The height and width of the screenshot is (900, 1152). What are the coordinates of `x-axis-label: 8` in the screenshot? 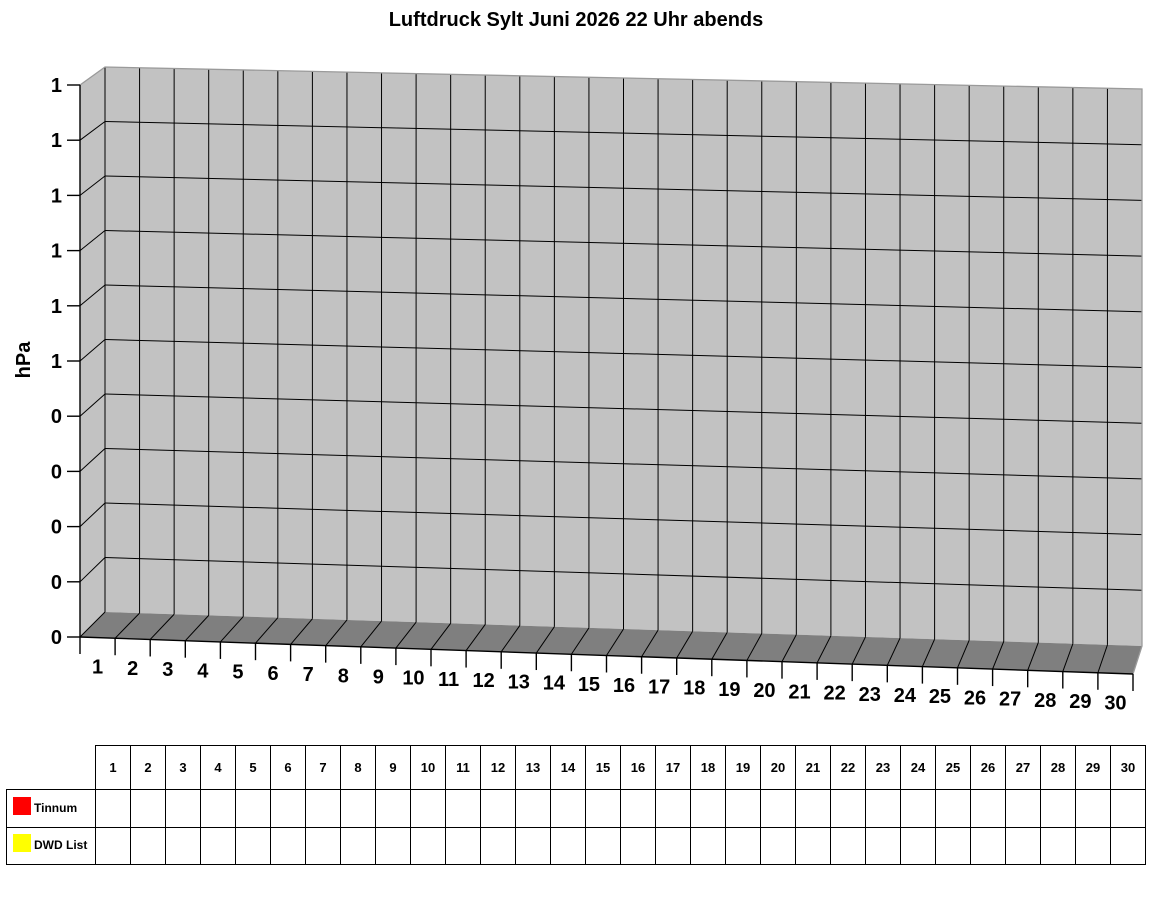 It's located at (343, 676).